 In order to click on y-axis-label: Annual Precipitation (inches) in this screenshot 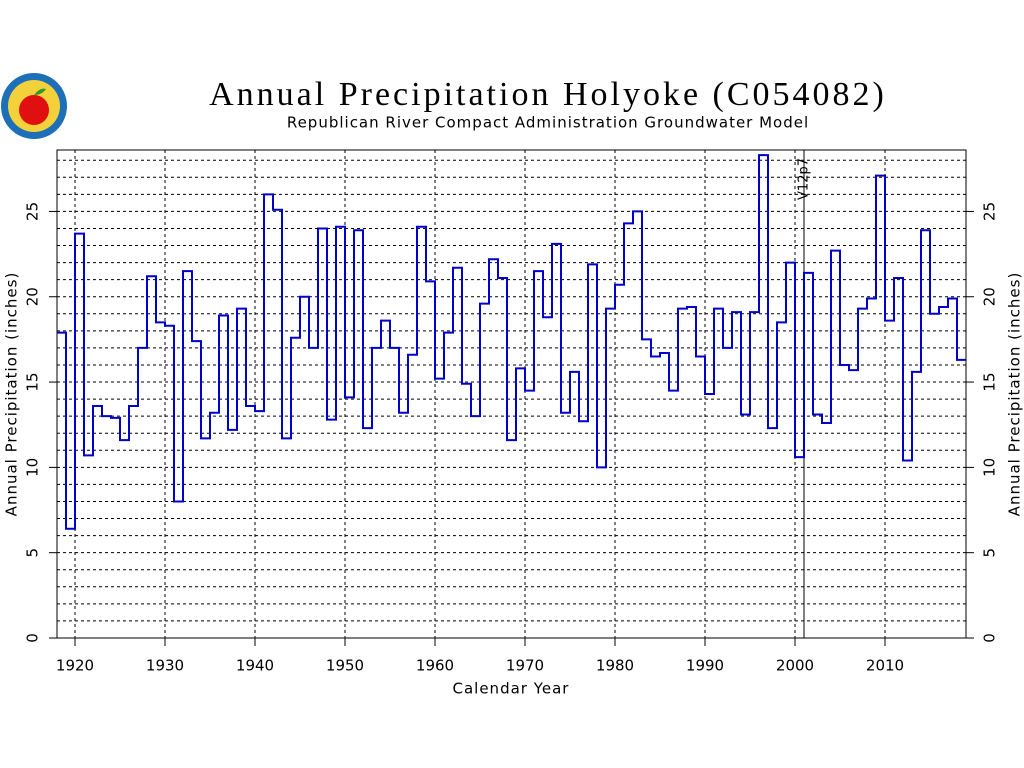, I will do `click(12, 394)`.